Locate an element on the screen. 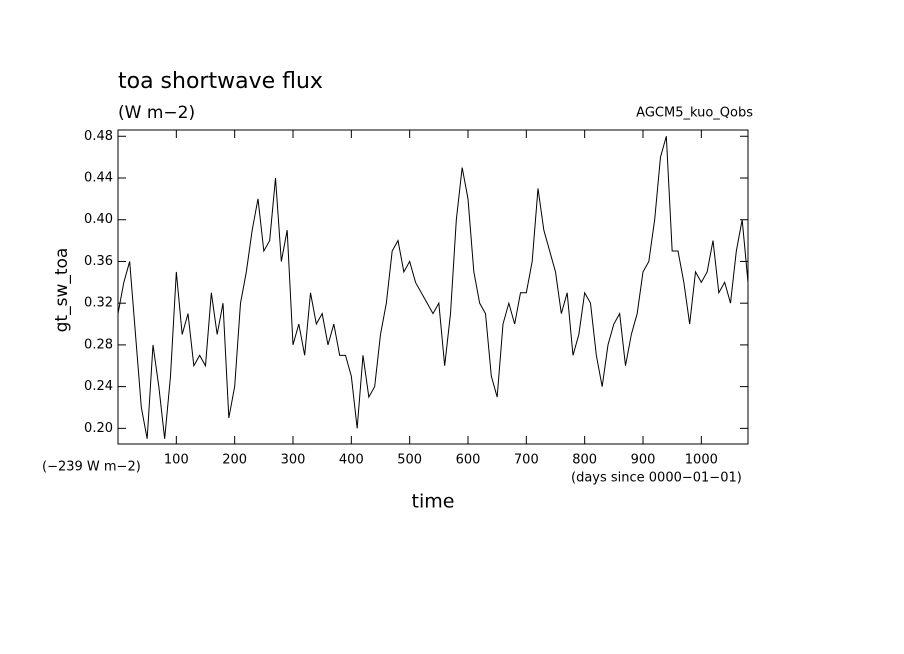  y-tick-label: 0.20 is located at coordinates (98, 428).